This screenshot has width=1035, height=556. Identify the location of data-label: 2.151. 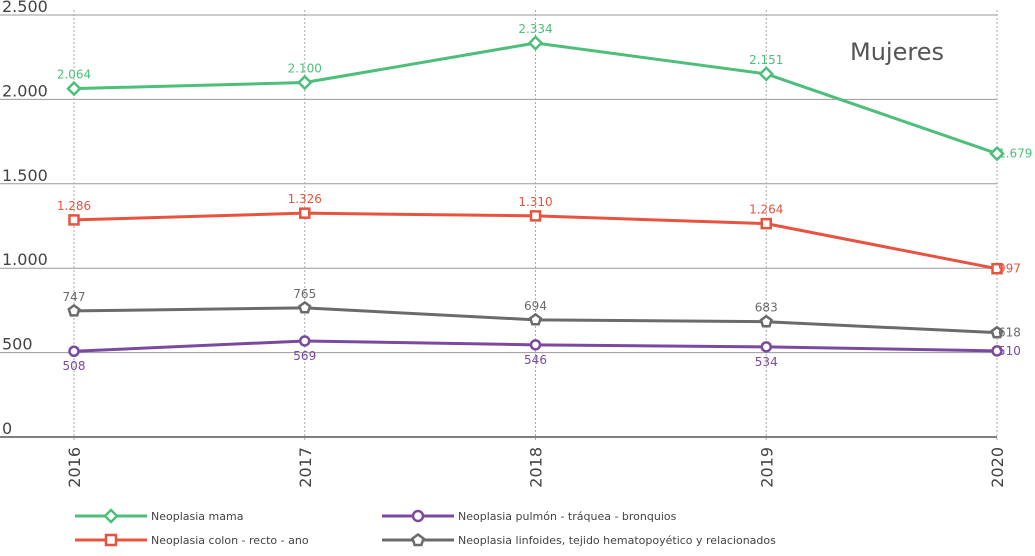
(766, 60).